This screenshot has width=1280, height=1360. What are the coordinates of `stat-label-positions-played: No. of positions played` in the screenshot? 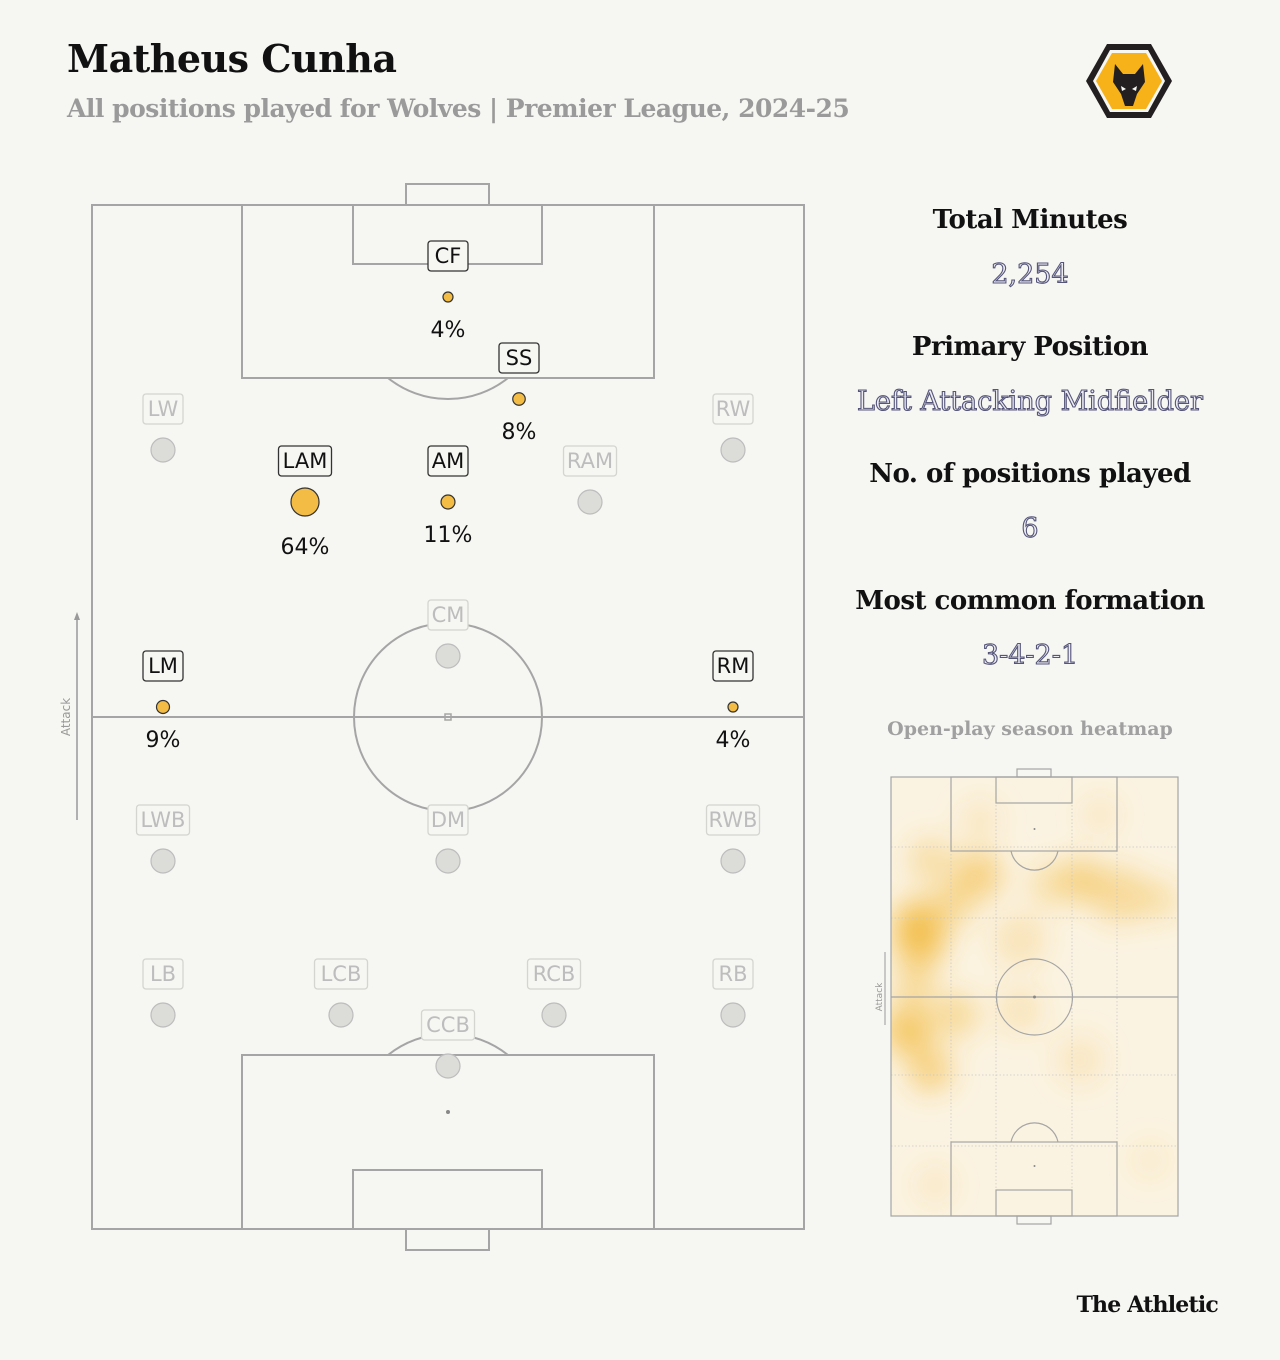 It's located at (1030, 474).